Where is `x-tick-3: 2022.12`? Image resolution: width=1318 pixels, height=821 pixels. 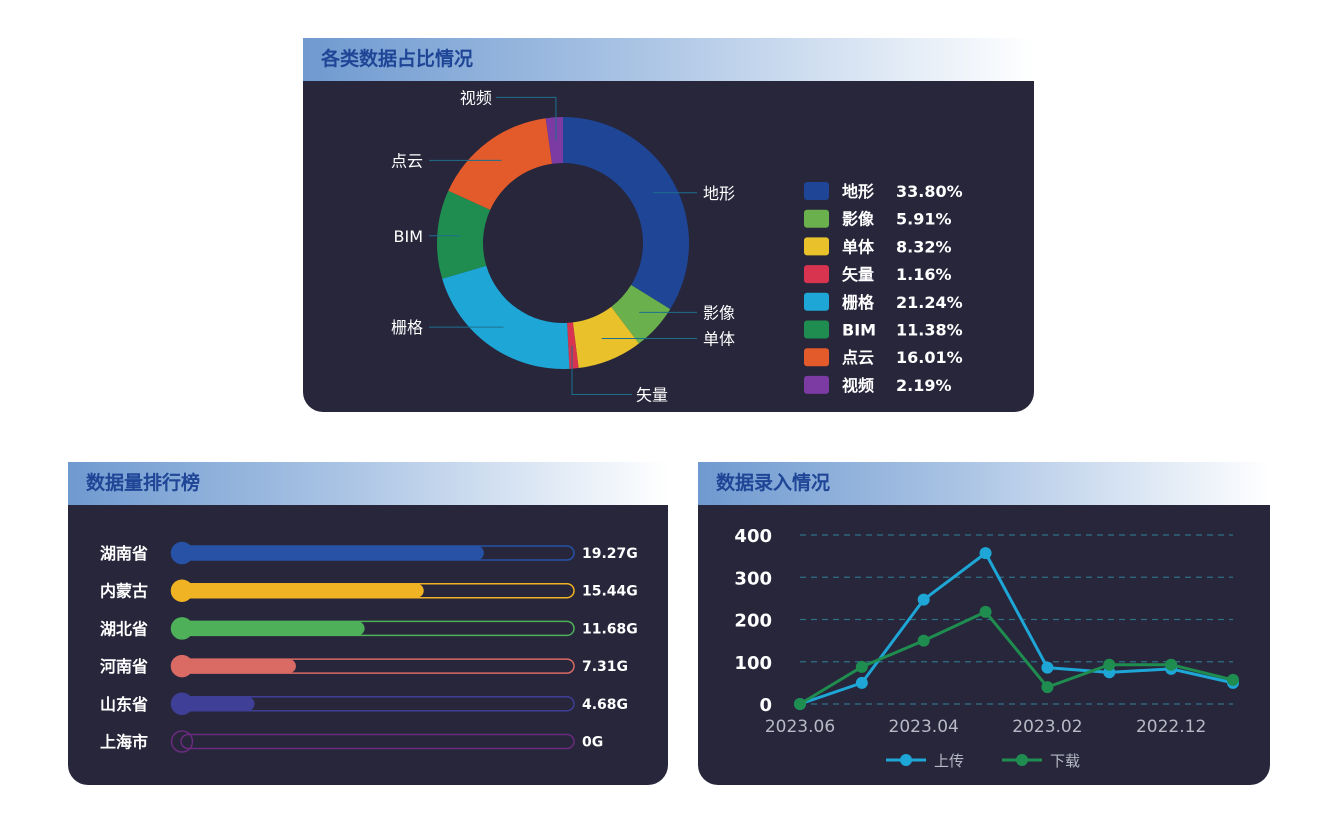
x-tick-3: 2022.12 is located at coordinates (1171, 727).